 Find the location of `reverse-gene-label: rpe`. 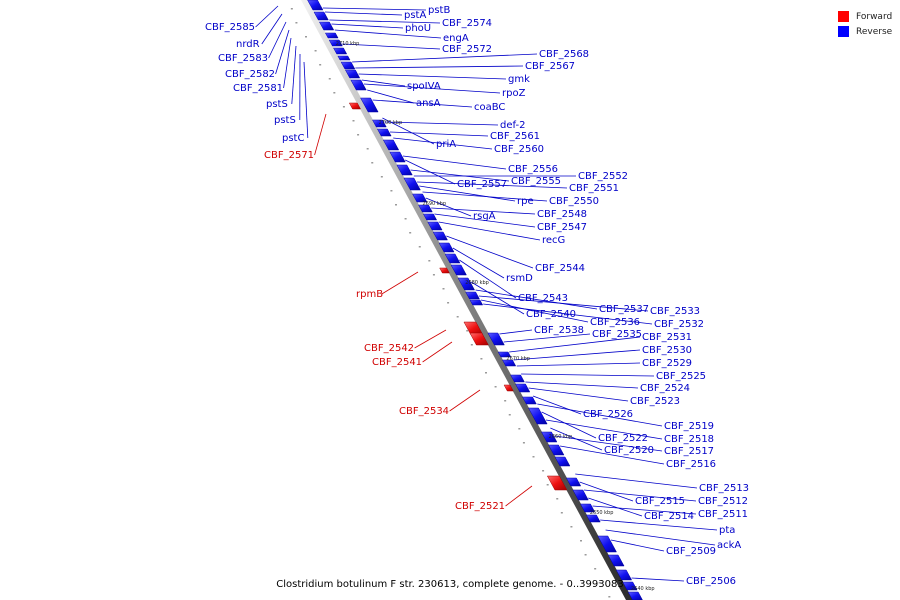

reverse-gene-label: rpe is located at coordinates (525, 201).